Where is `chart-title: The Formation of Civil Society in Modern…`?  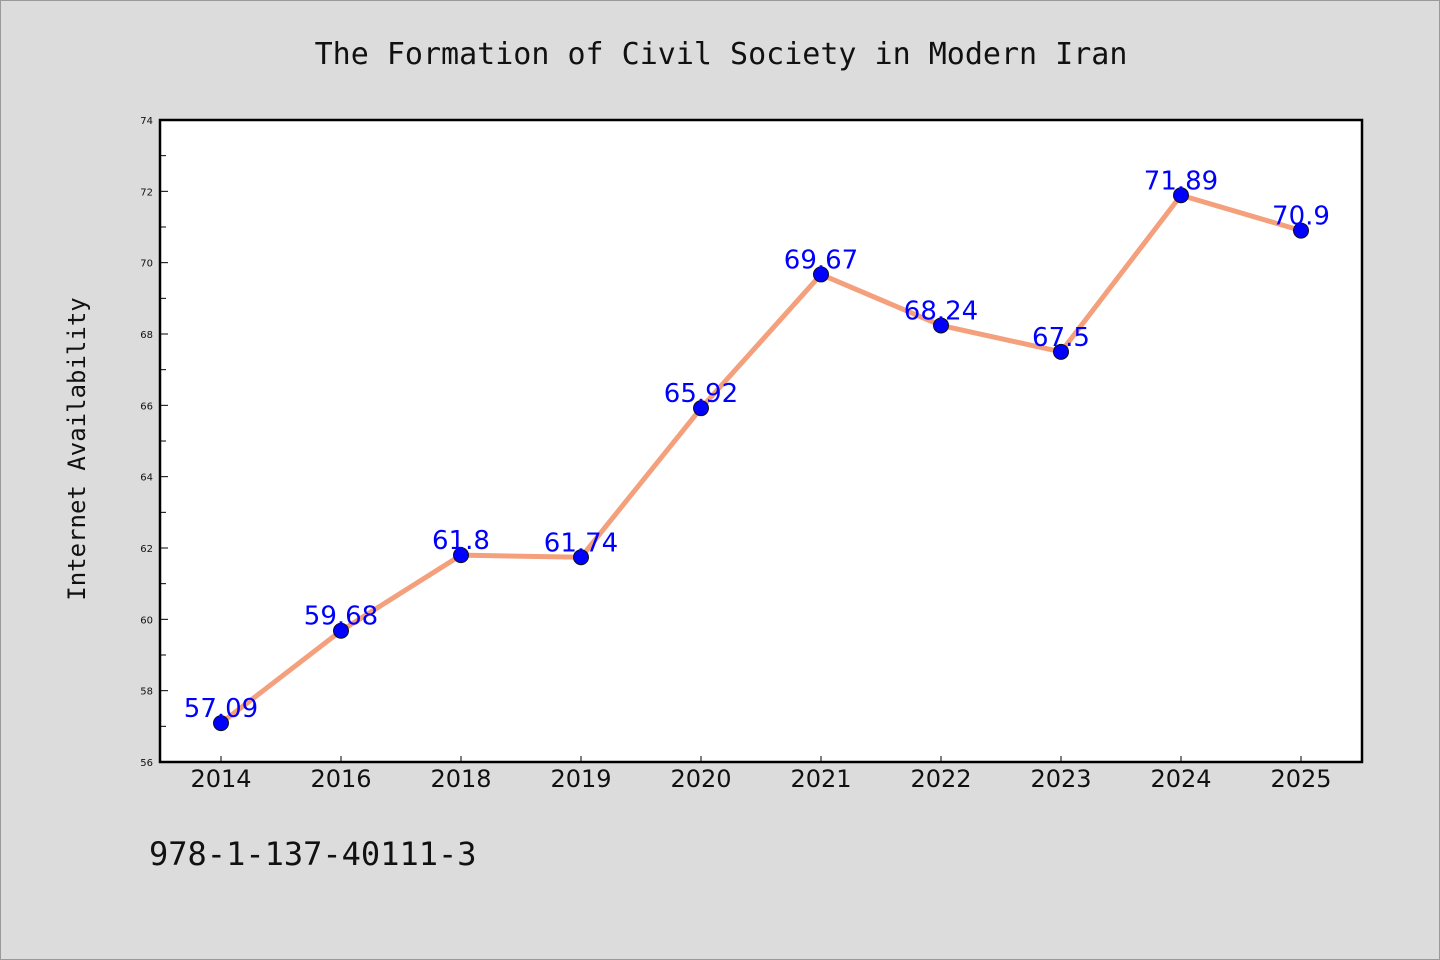 chart-title: The Formation of Civil Society in Modern… is located at coordinates (721, 54).